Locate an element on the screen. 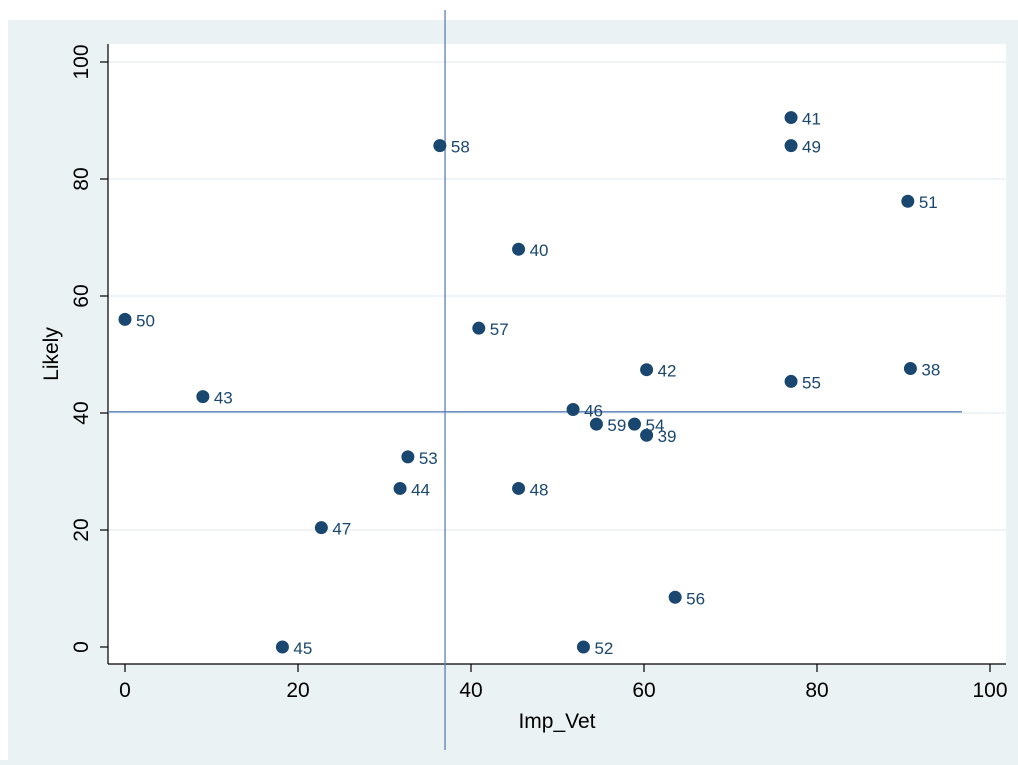  point-label-51: 51 is located at coordinates (928, 202).